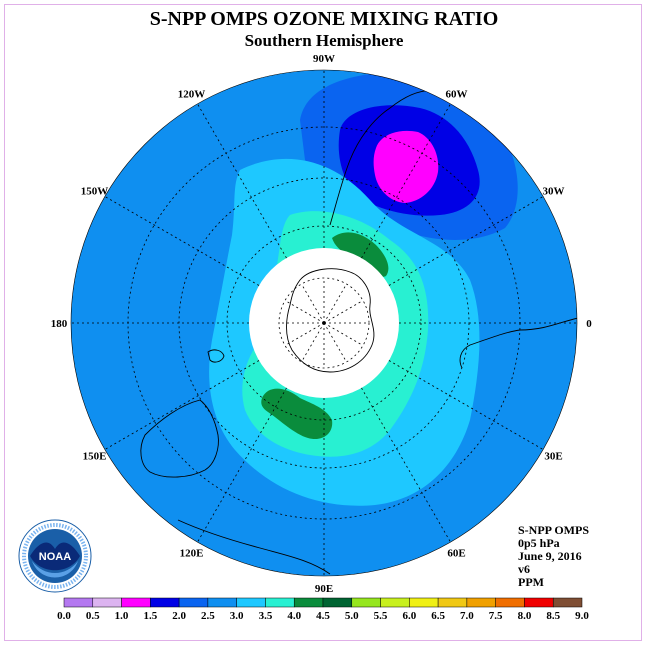  Describe the element at coordinates (457, 95) in the screenshot. I see `longitude-label: 60W` at that location.